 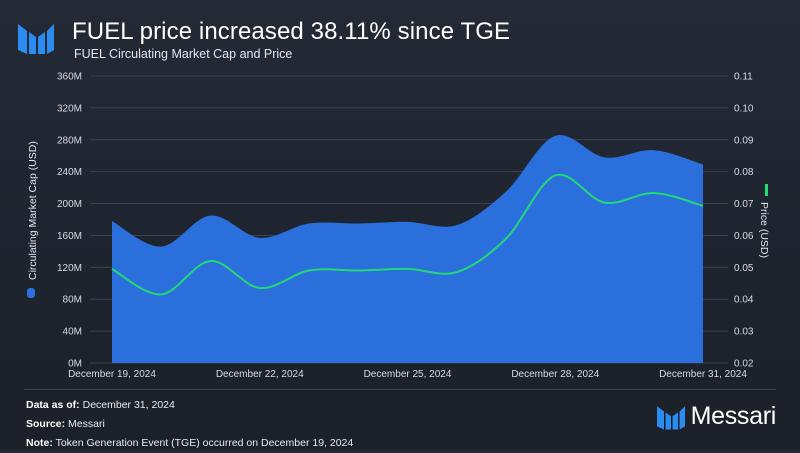 I want to click on x-tick-label: December 28, 2024, so click(x=555, y=374).